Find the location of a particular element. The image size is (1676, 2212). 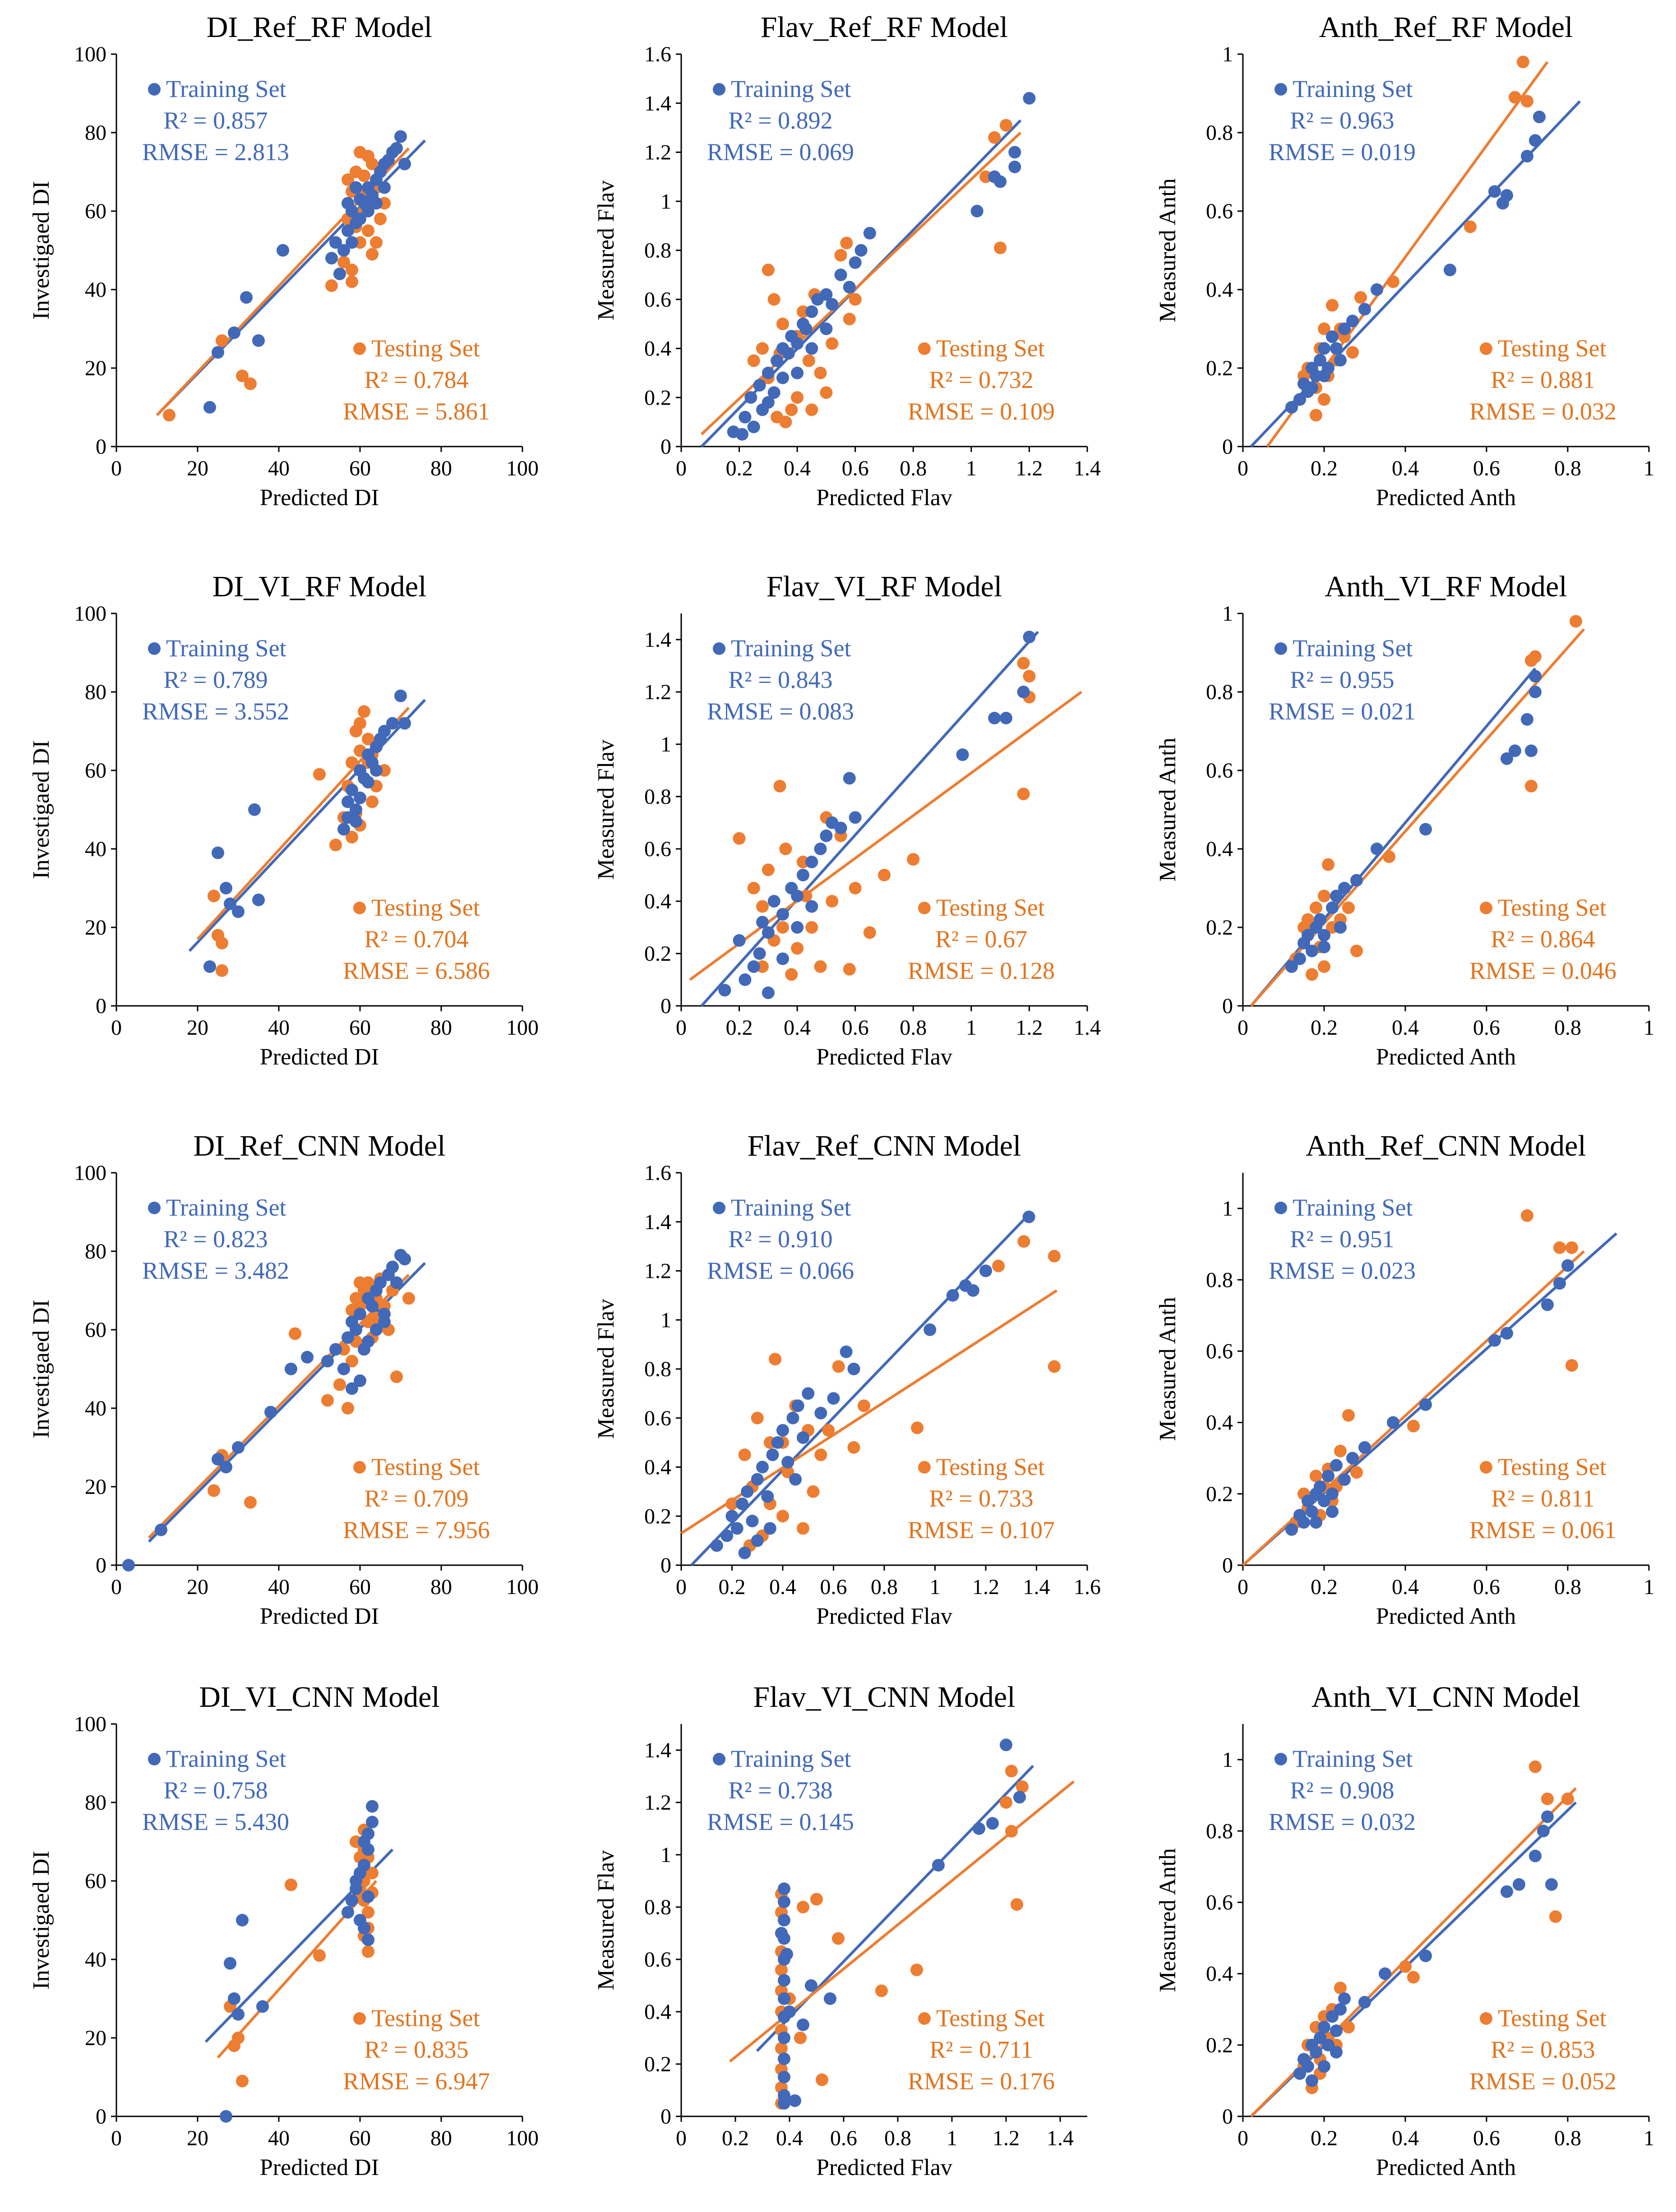

x-tick-label: 1.2 is located at coordinates (1029, 1028).